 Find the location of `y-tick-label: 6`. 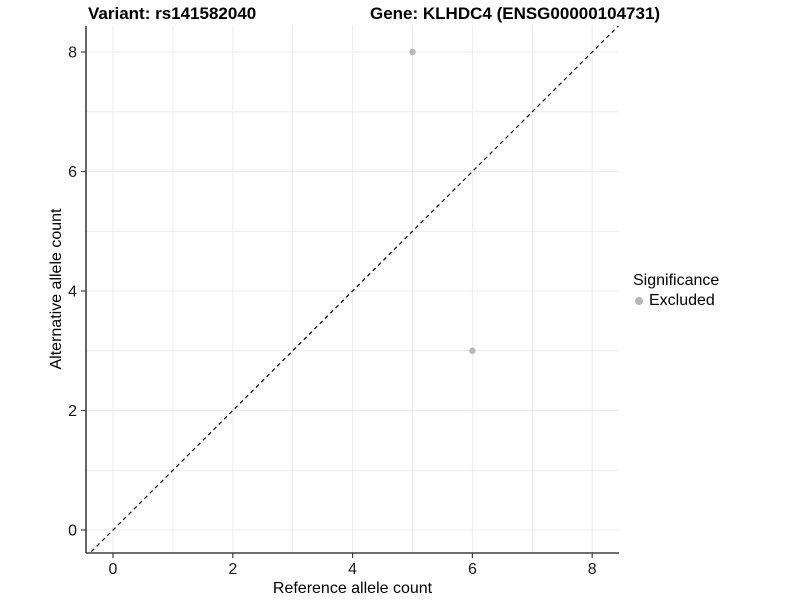

y-tick-label: 6 is located at coordinates (72, 172).